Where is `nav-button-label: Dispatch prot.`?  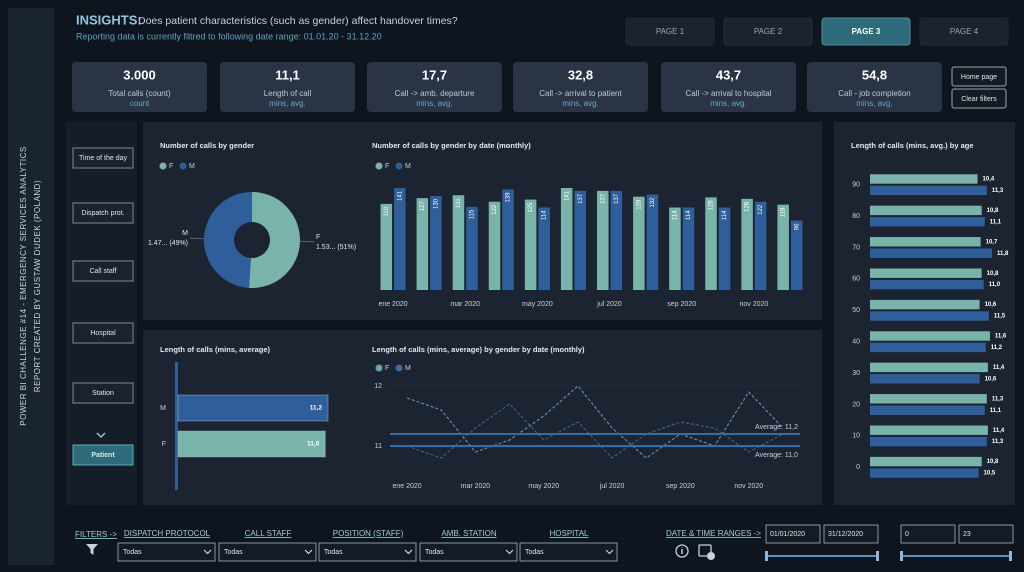 nav-button-label: Dispatch prot. is located at coordinates (102, 213).